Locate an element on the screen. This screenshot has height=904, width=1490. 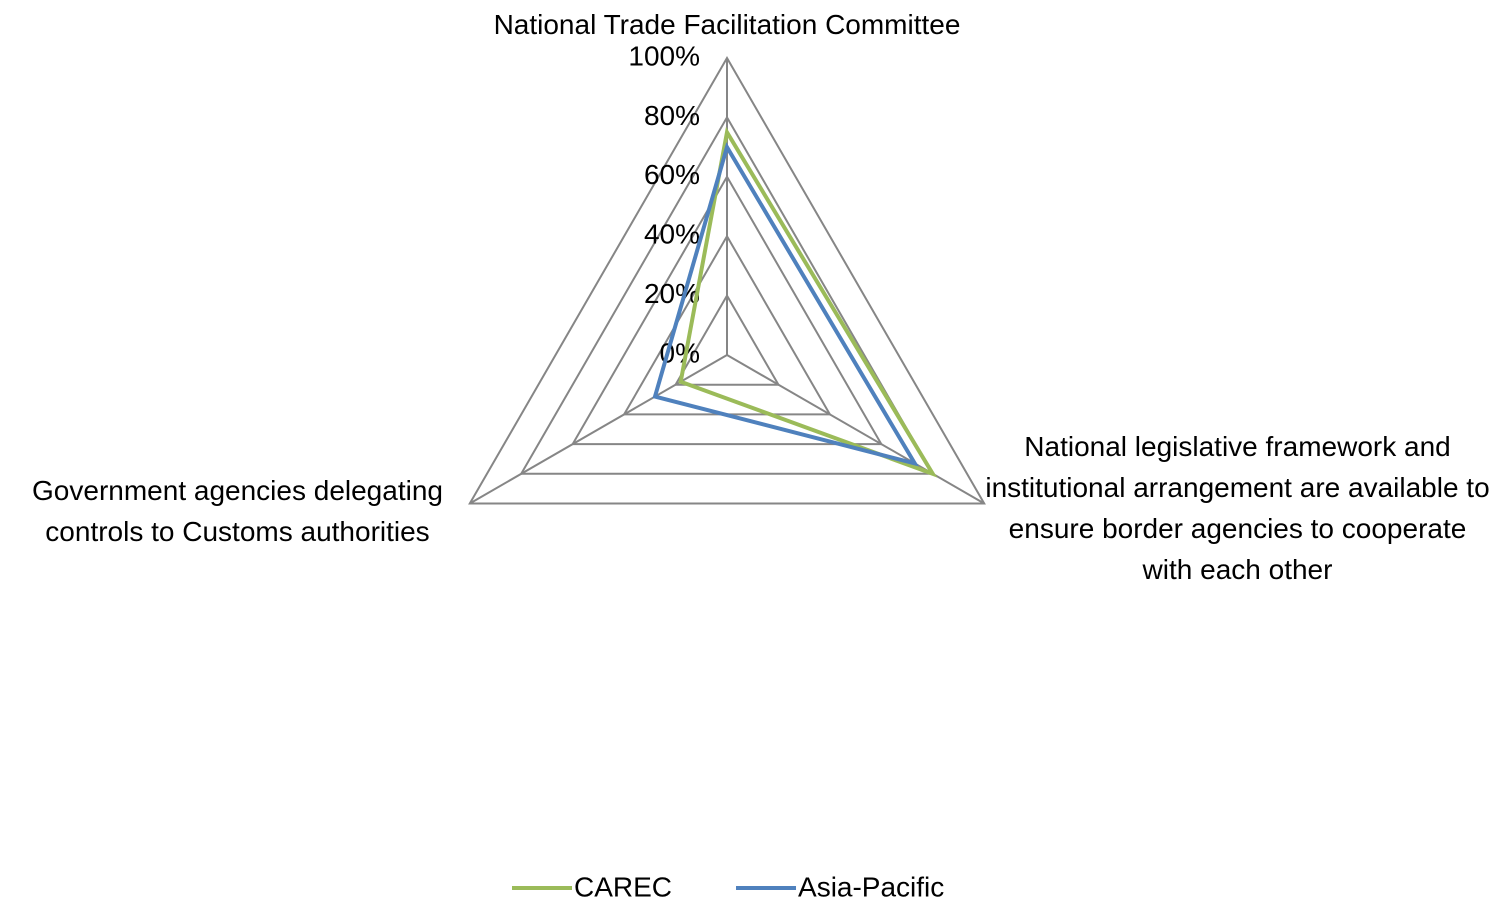
legend-label: Asia-Pacific is located at coordinates (871, 886).